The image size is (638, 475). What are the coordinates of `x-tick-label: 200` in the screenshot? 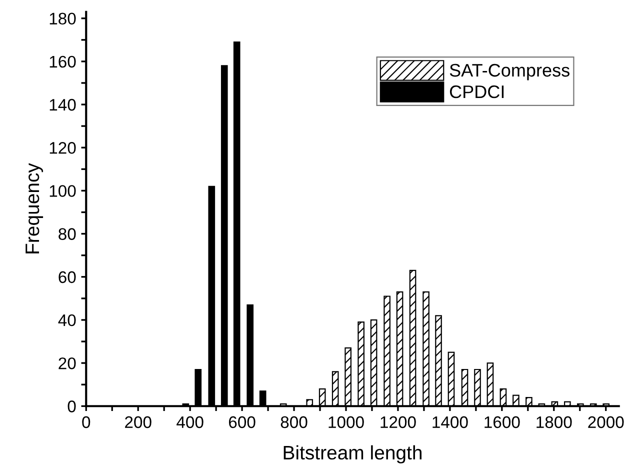 It's located at (138, 422).